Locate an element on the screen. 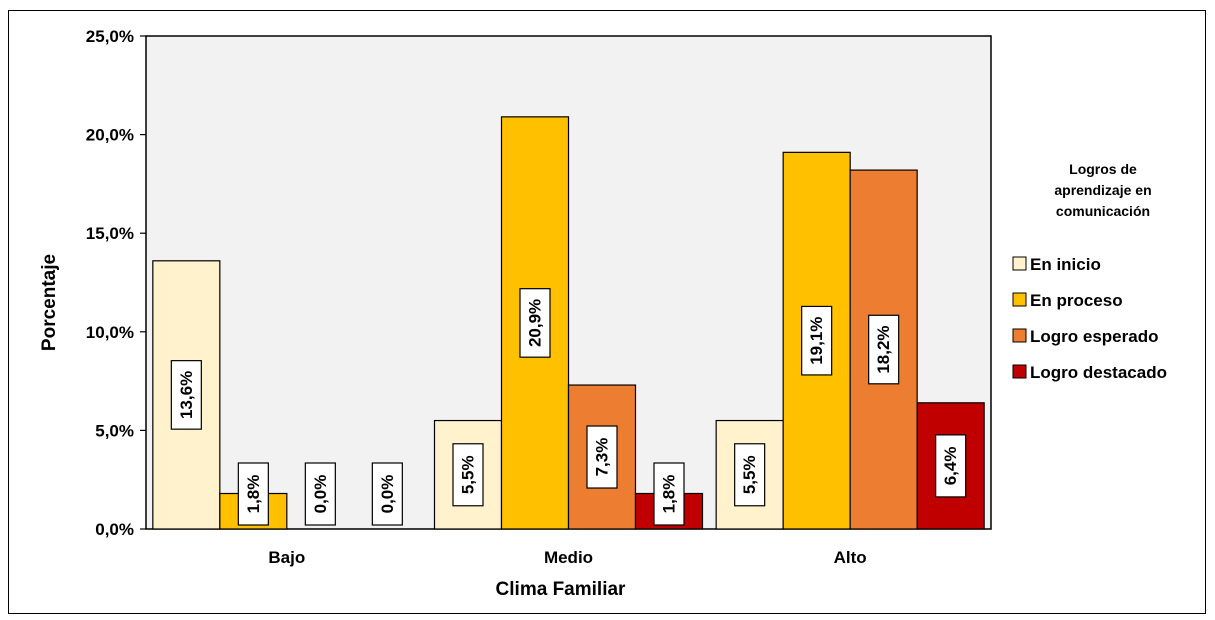  data-label: 13,6% is located at coordinates (186, 395).